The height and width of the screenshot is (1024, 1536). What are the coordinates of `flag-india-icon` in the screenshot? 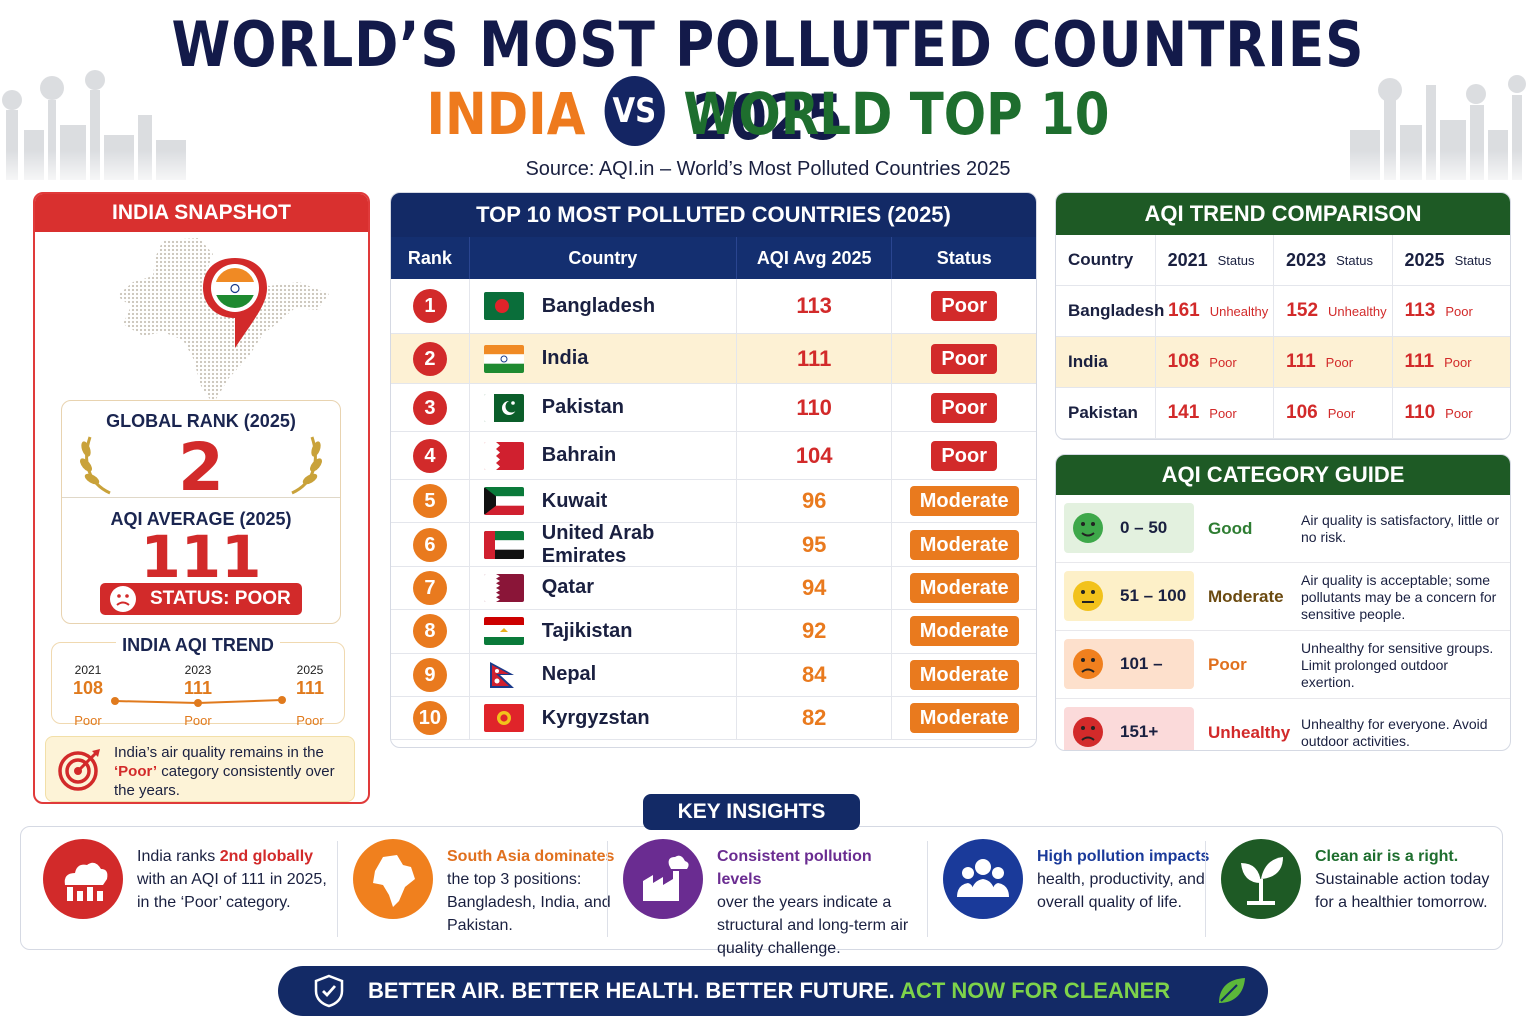 It's located at (503, 358).